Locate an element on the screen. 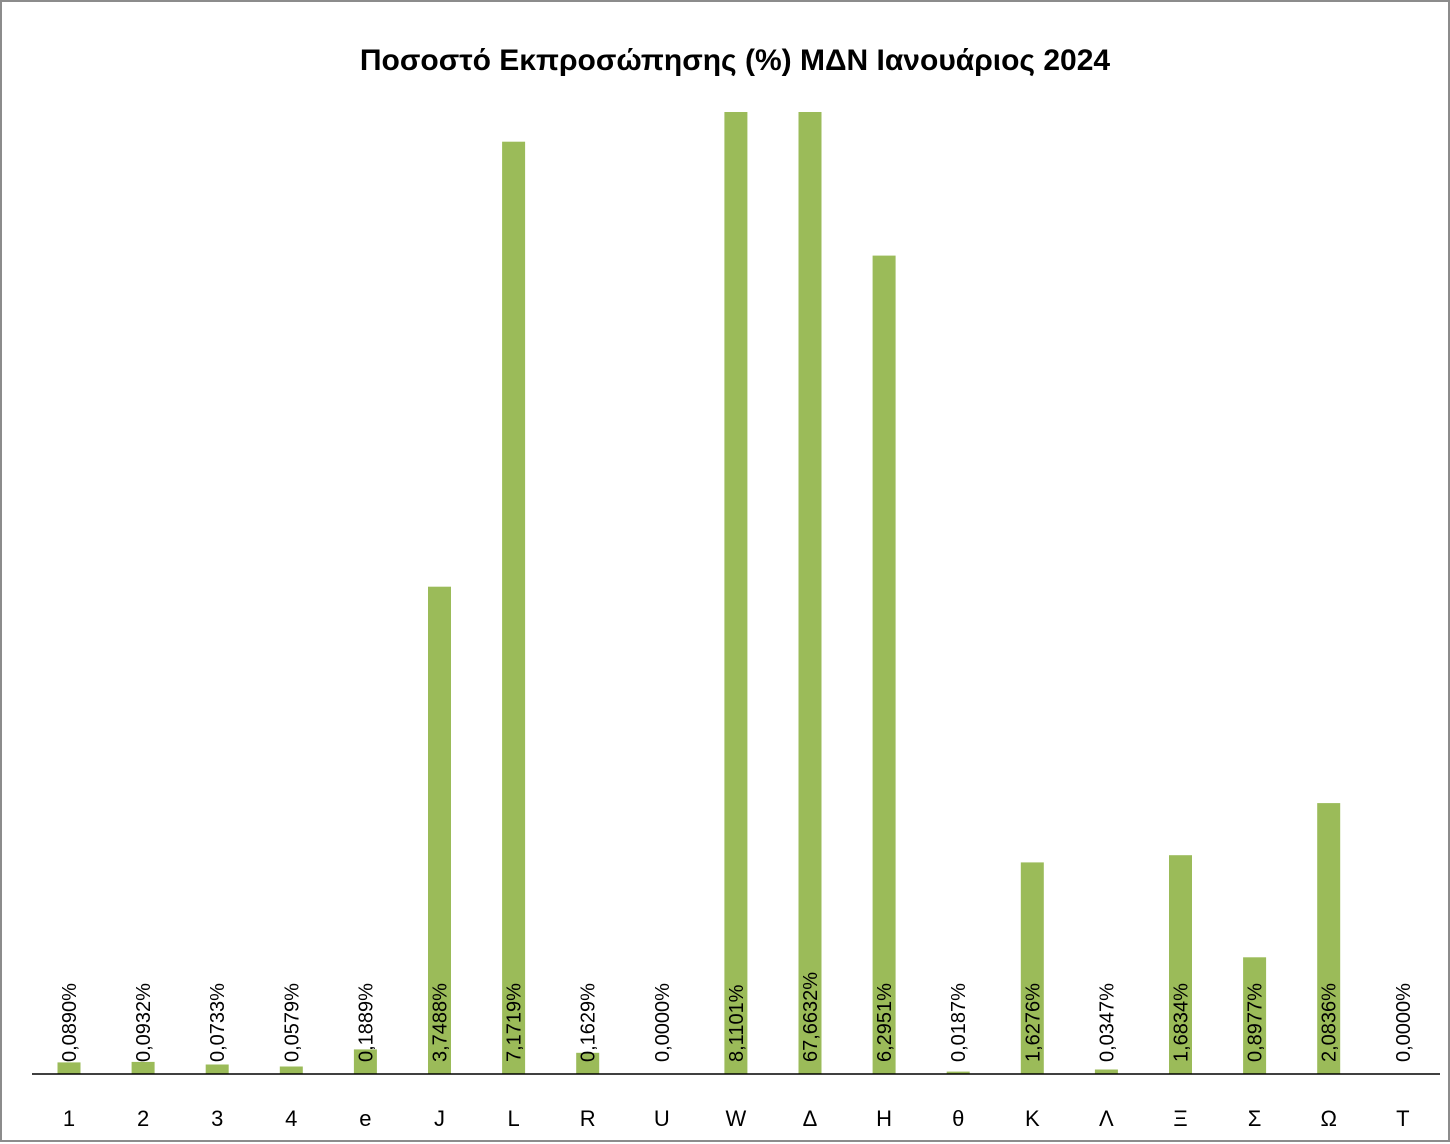  data-label-U: 0,0000% is located at coordinates (663, 1022).